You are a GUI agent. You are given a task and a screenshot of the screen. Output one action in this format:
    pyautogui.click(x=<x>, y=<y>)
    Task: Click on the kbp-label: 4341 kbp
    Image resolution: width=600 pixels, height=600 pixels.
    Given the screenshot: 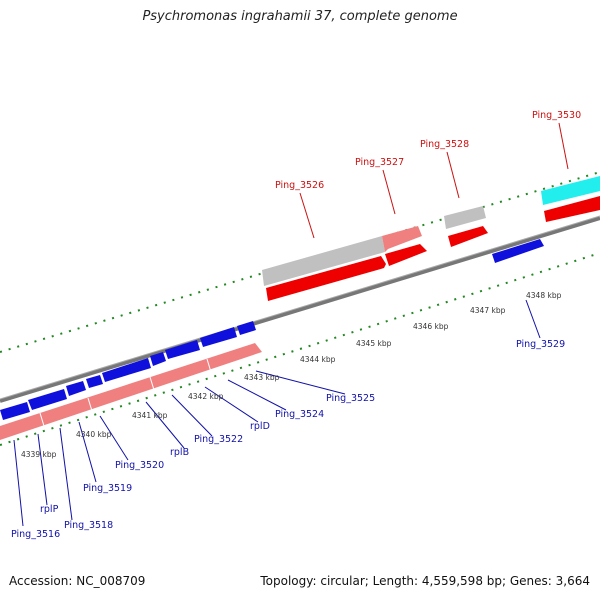 What is the action you would take?
    pyautogui.click(x=150, y=415)
    